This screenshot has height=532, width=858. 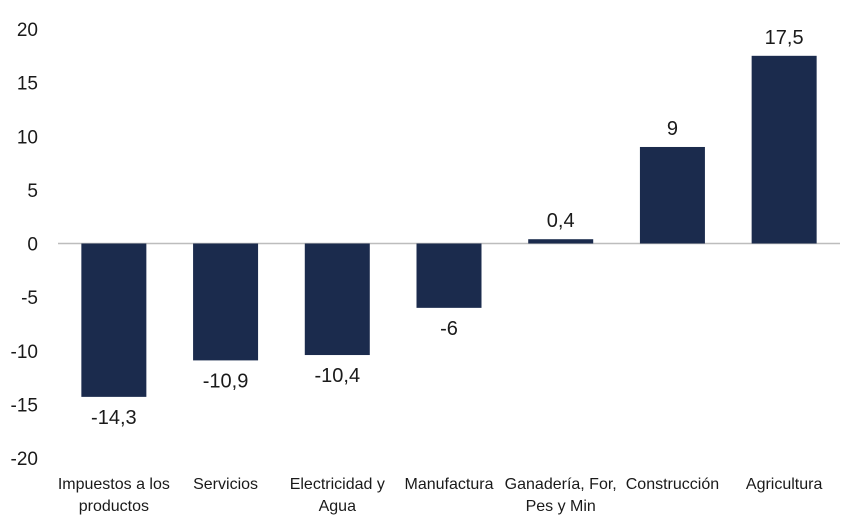 I want to click on data-label: 9, so click(x=672, y=129).